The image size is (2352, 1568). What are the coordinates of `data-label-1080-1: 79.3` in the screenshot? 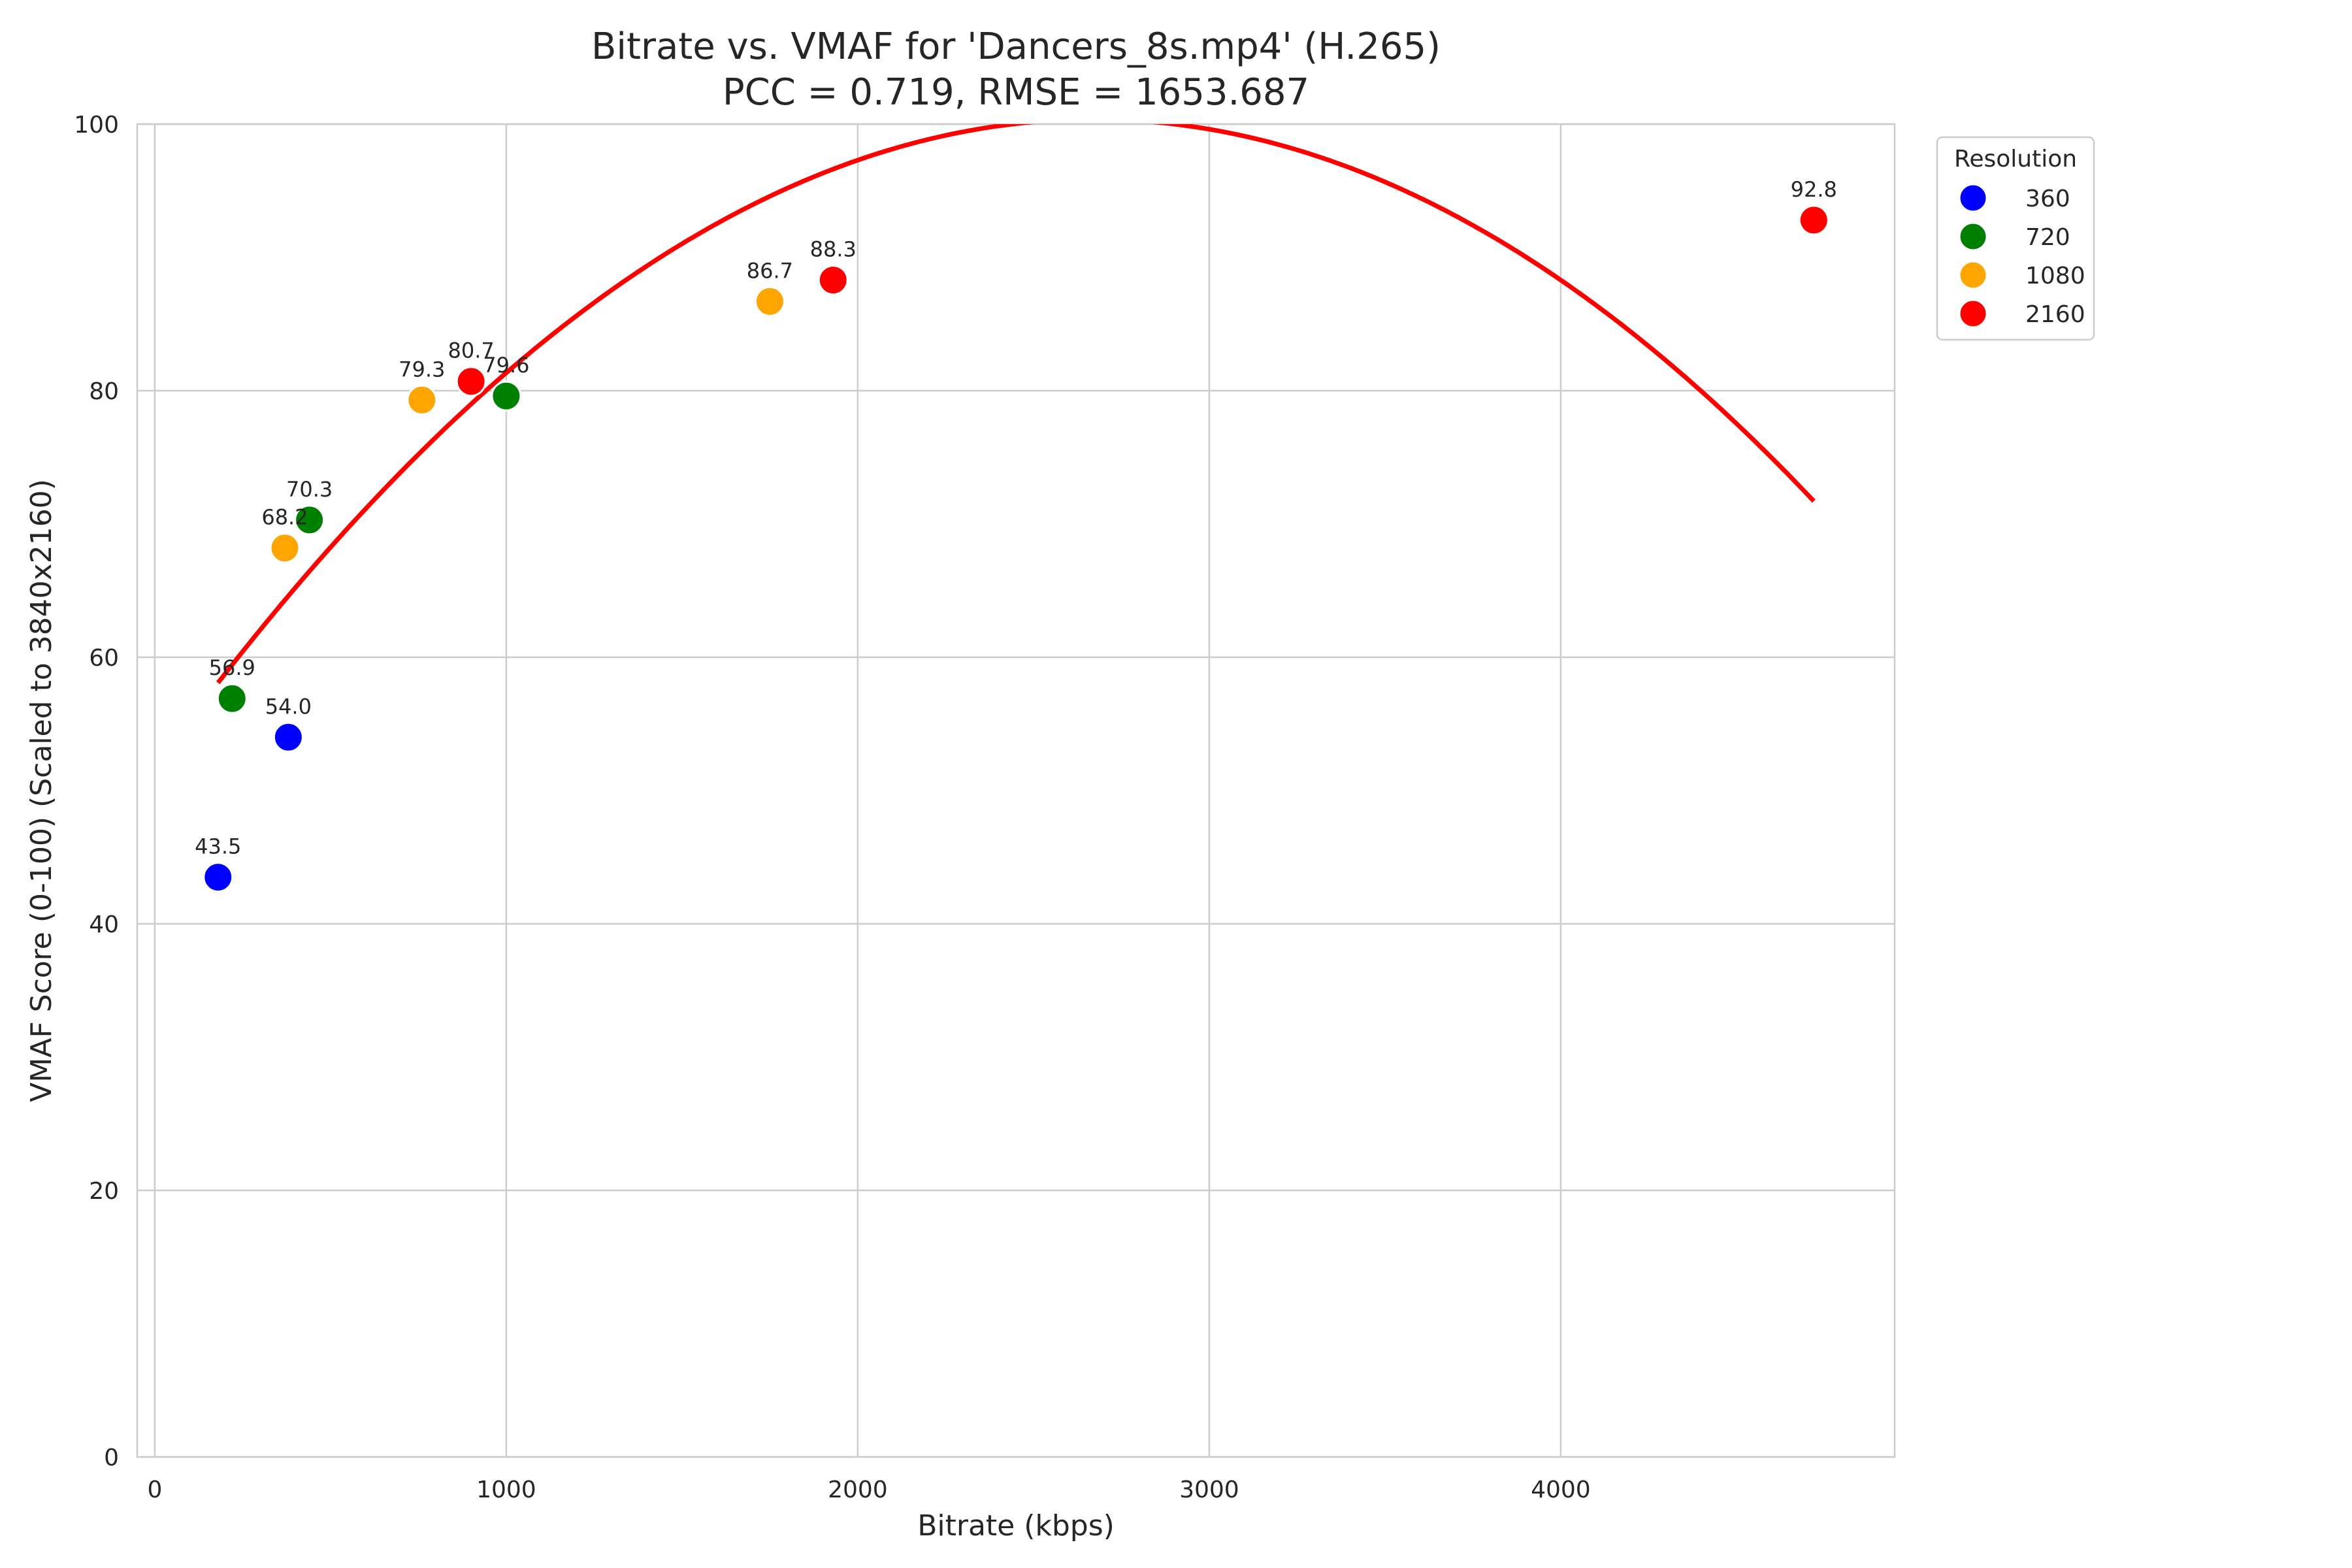 It's located at (422, 369).